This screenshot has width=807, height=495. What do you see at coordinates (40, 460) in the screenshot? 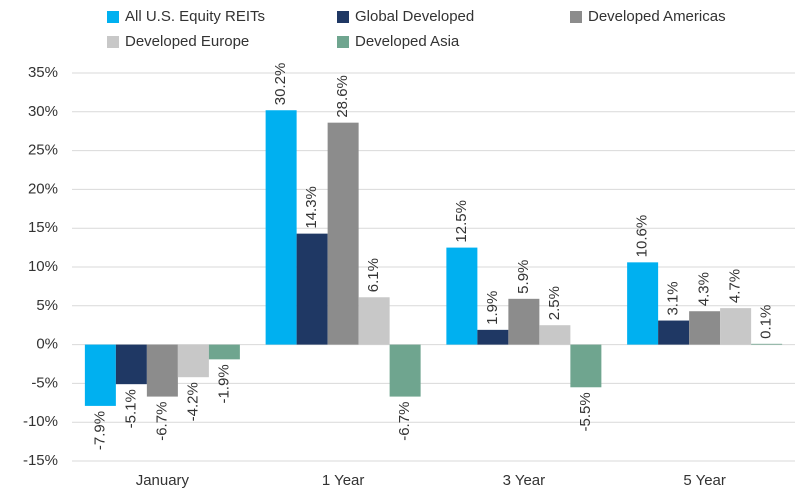
I see `y-tick-label: -15%` at bounding box center [40, 460].